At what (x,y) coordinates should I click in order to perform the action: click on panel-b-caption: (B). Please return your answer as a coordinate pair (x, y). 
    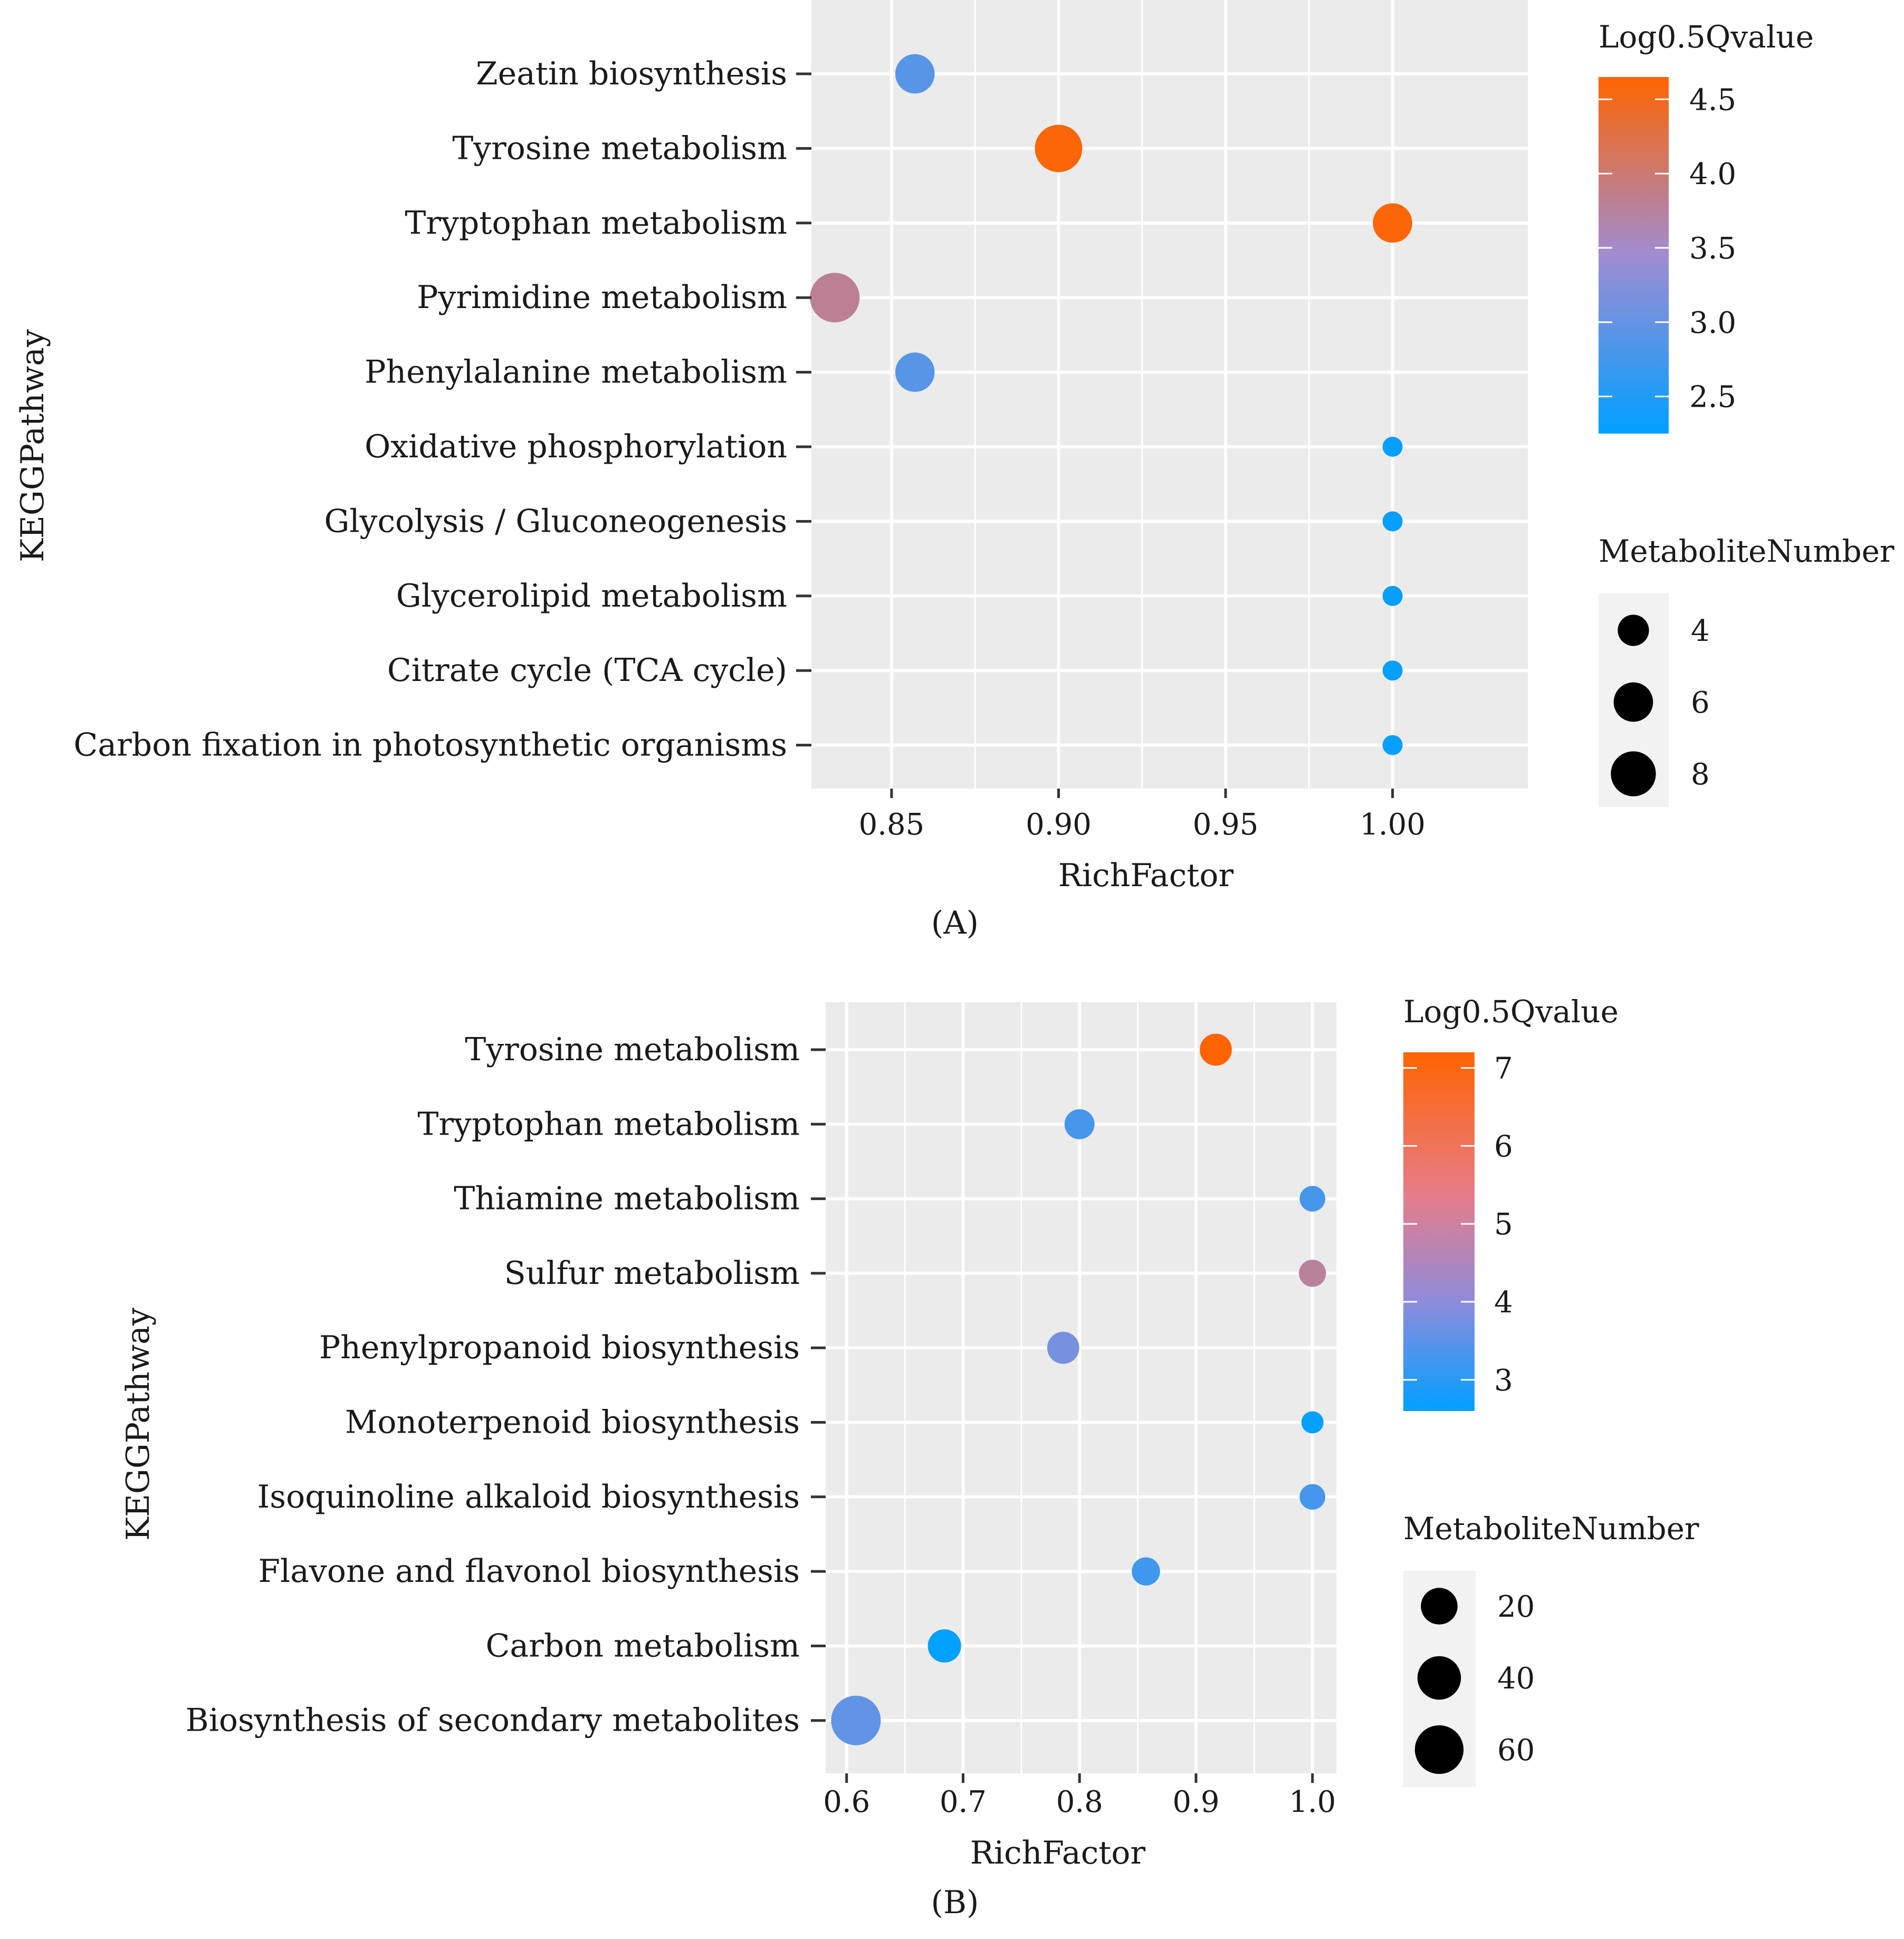
    Looking at the image, I should click on (955, 1903).